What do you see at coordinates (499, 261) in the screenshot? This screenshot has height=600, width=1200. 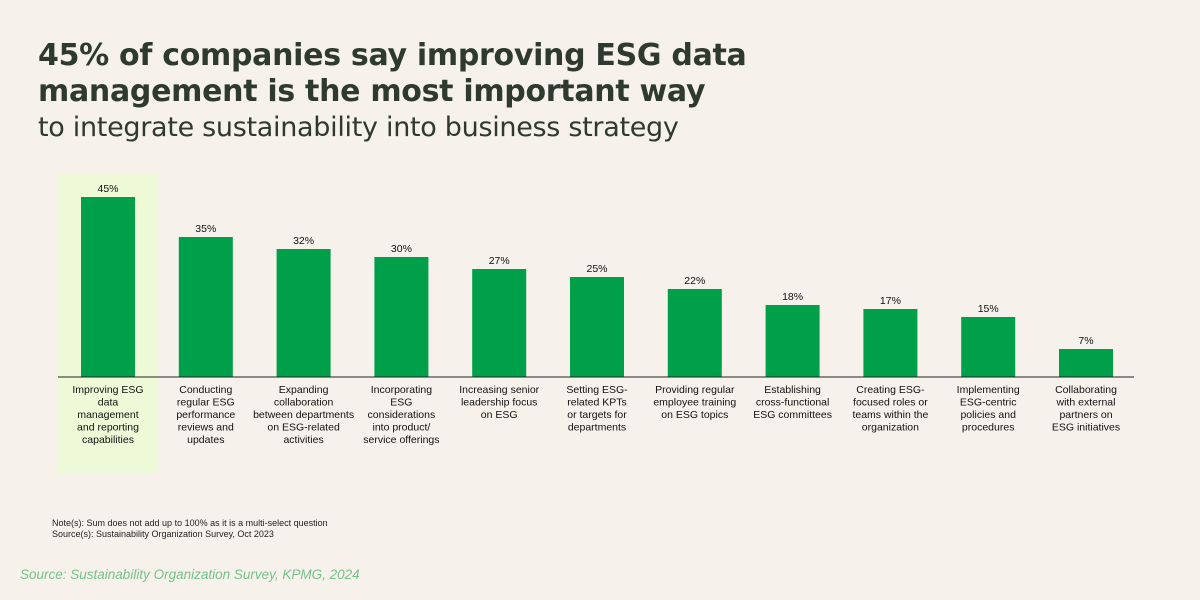 I see `bar-value-label: 27%` at bounding box center [499, 261].